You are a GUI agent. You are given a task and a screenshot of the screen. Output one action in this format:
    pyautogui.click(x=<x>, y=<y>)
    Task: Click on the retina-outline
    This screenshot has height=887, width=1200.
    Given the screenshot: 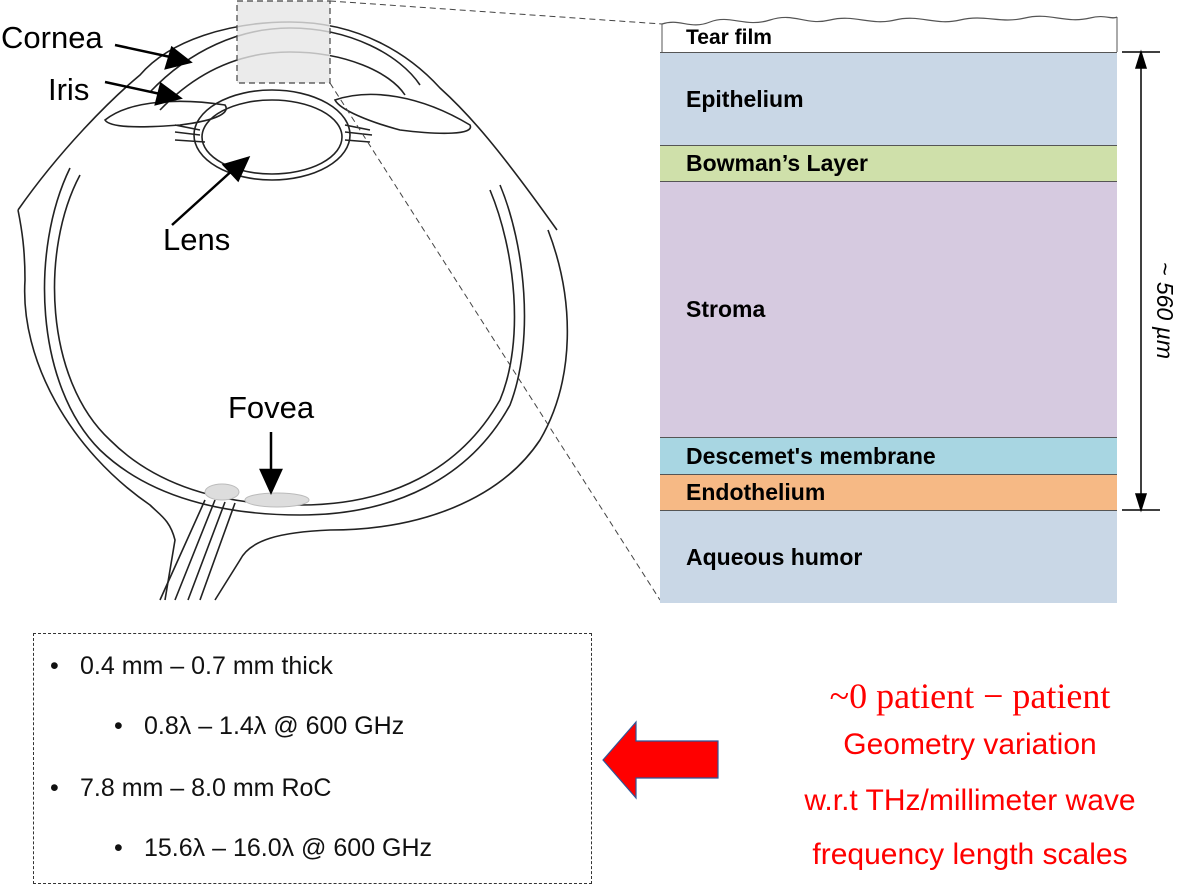 What is the action you would take?
    pyautogui.click(x=284, y=340)
    